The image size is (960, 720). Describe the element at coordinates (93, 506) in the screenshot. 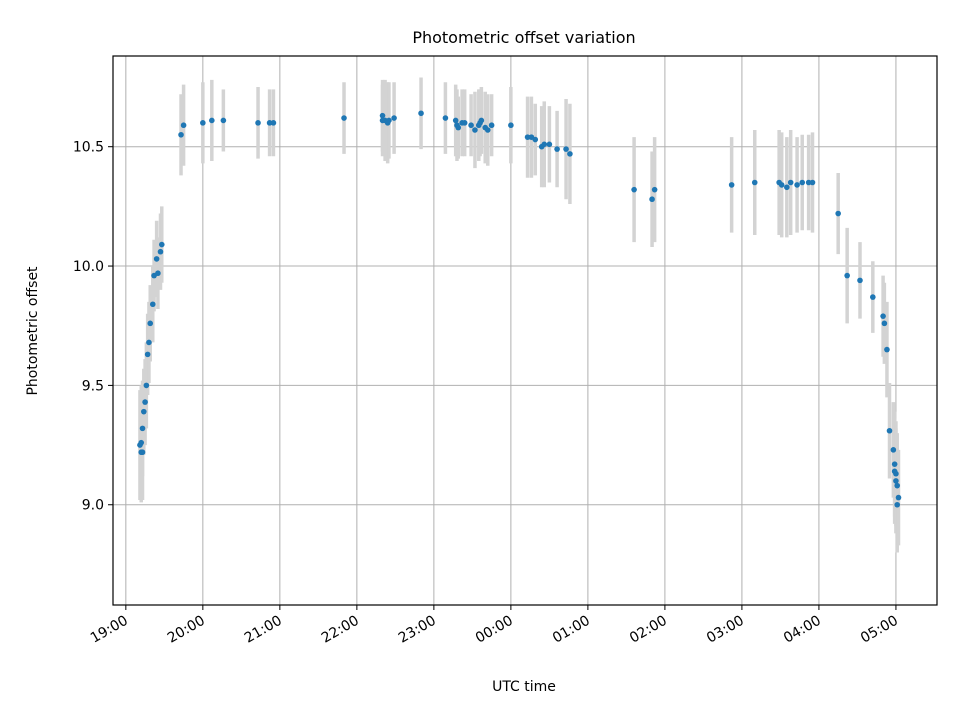

I see `y-tick-label: 9.0` at that location.